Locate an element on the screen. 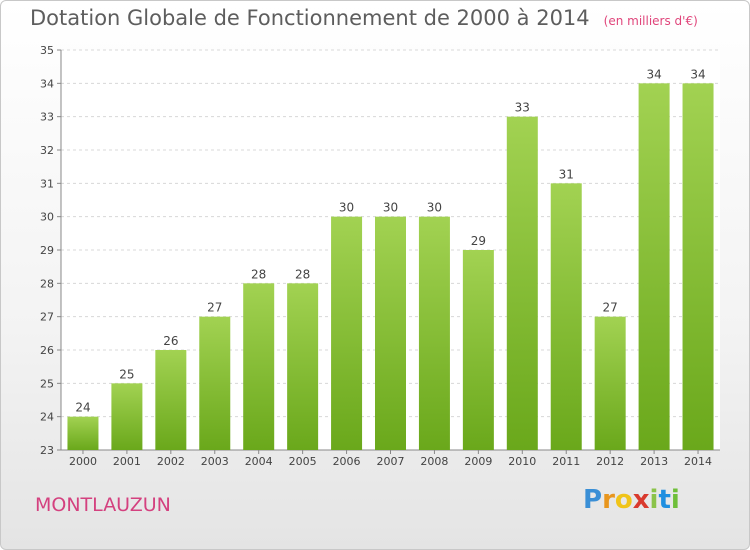 Image resolution: width=750 pixels, height=550 pixels. x-tick-label: 2001 is located at coordinates (127, 461).